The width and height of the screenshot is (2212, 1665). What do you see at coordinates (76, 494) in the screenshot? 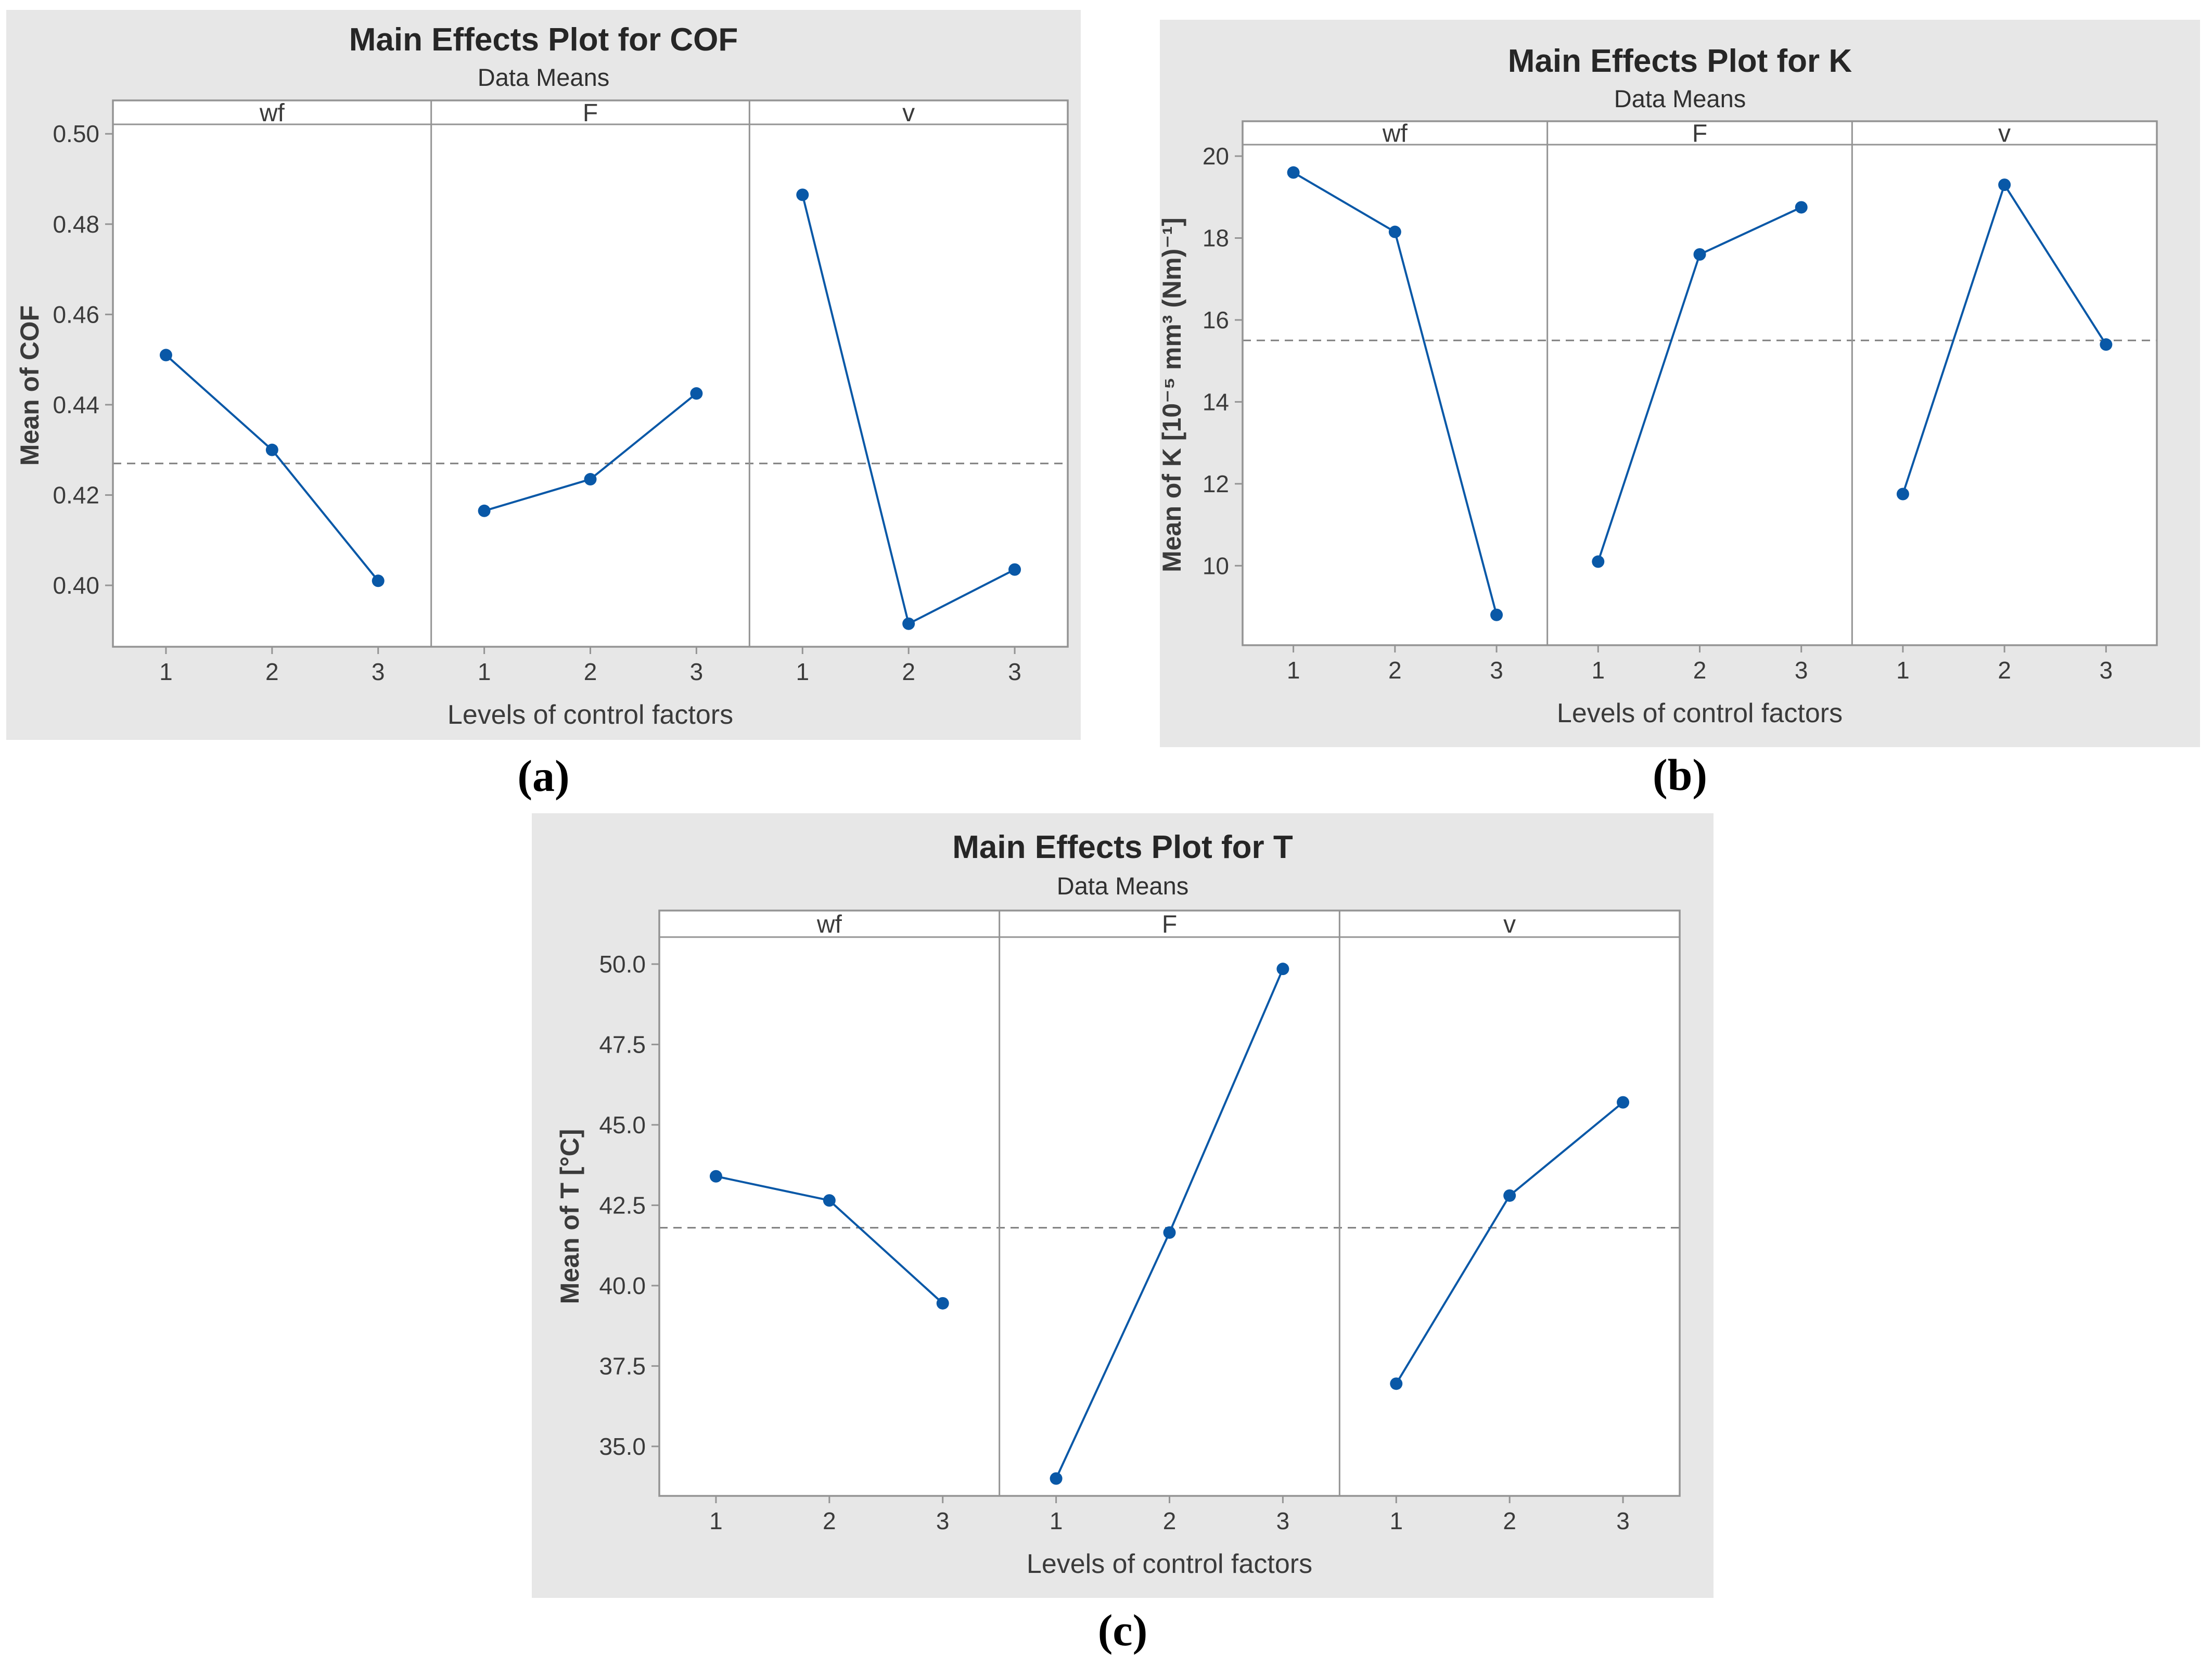
I see `y-tick-label: 0.42` at bounding box center [76, 494].